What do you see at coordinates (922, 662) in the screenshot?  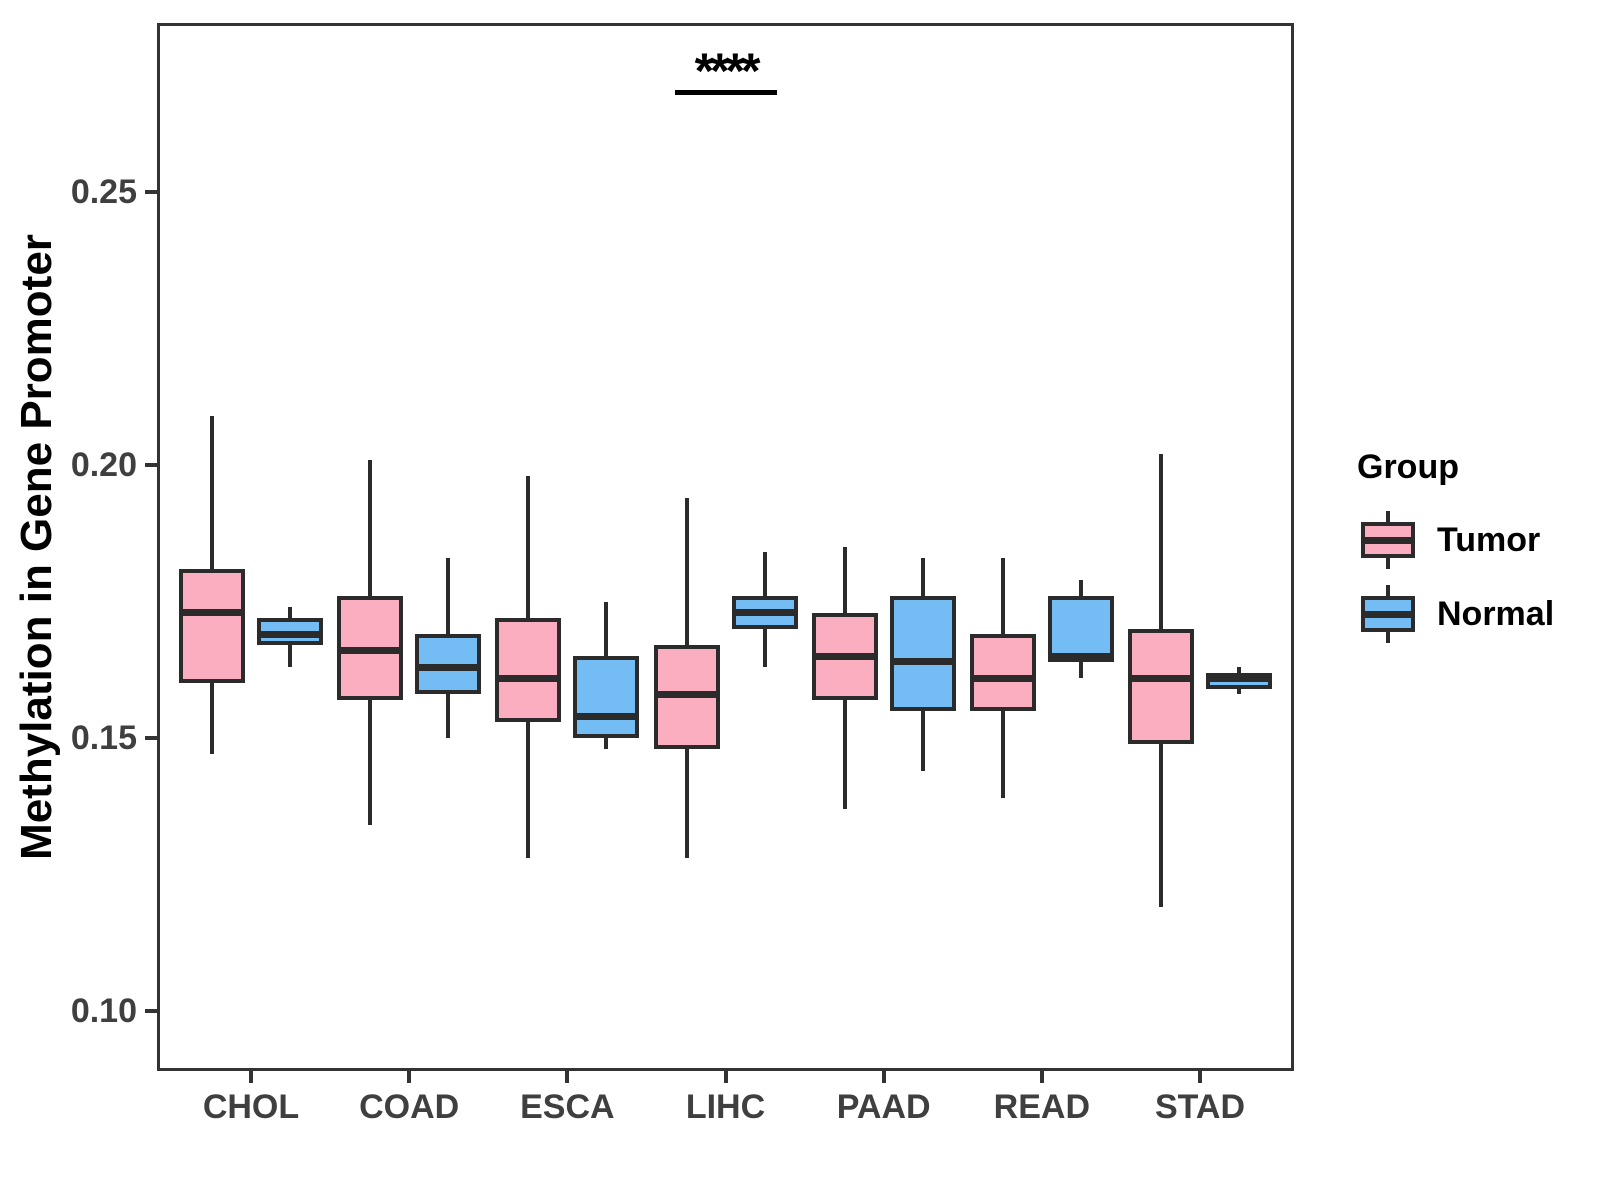 I see `median-normal-PAAD` at bounding box center [922, 662].